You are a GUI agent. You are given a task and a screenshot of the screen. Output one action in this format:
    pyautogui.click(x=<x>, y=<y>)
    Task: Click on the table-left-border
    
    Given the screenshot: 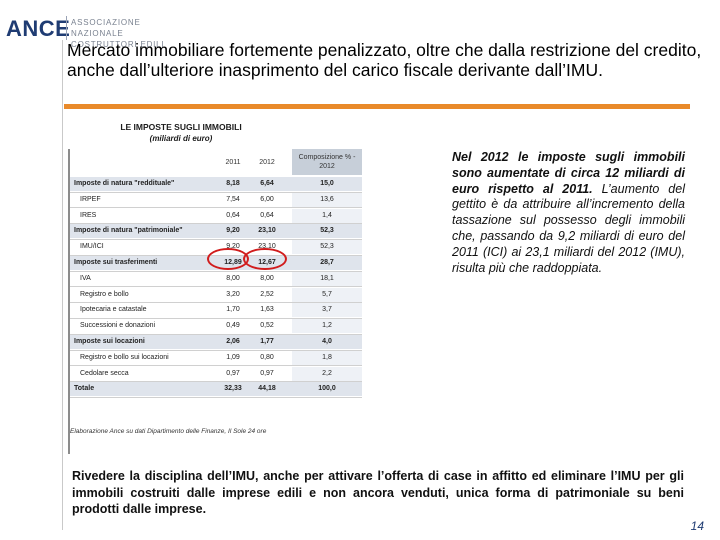 What is the action you would take?
    pyautogui.click(x=69, y=301)
    